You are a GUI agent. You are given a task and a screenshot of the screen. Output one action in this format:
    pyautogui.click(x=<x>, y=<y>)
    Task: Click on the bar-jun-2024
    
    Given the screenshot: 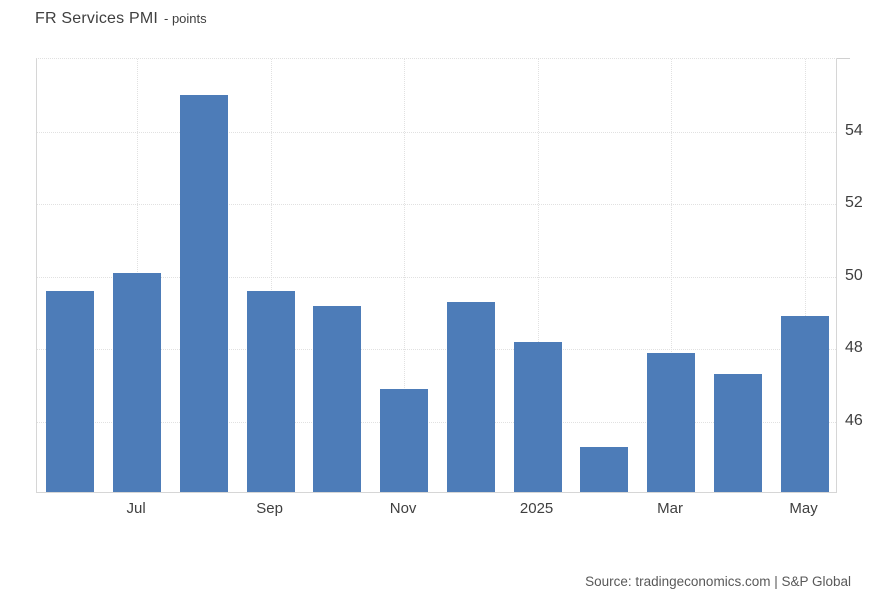 What is the action you would take?
    pyautogui.click(x=70, y=391)
    